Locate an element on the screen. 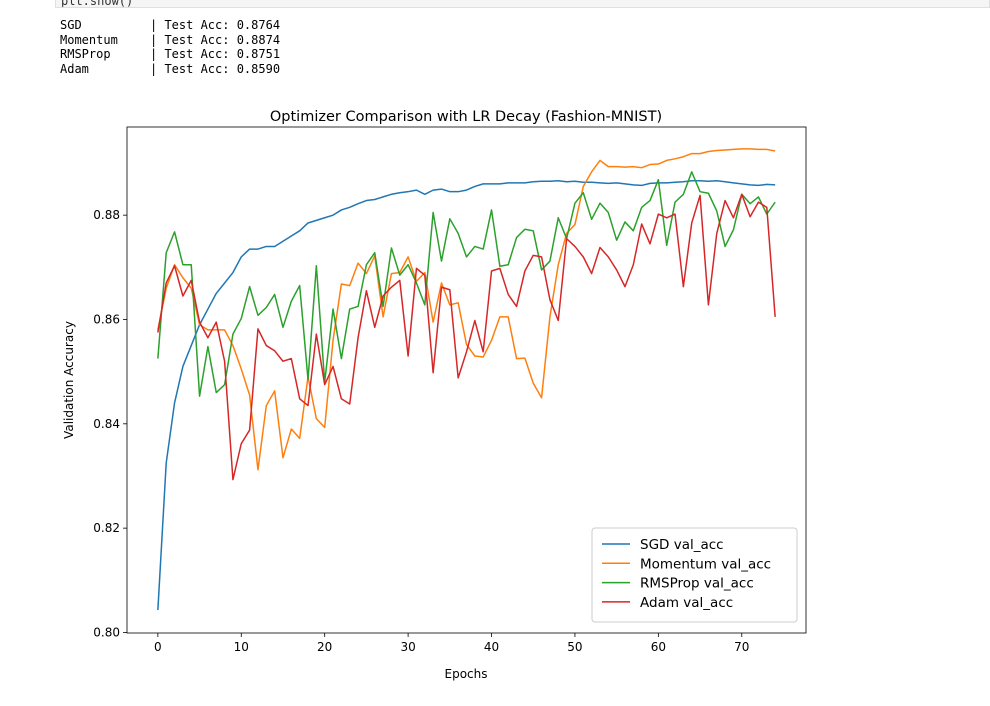  optimizer-name: RMSProp is located at coordinates (85, 54).